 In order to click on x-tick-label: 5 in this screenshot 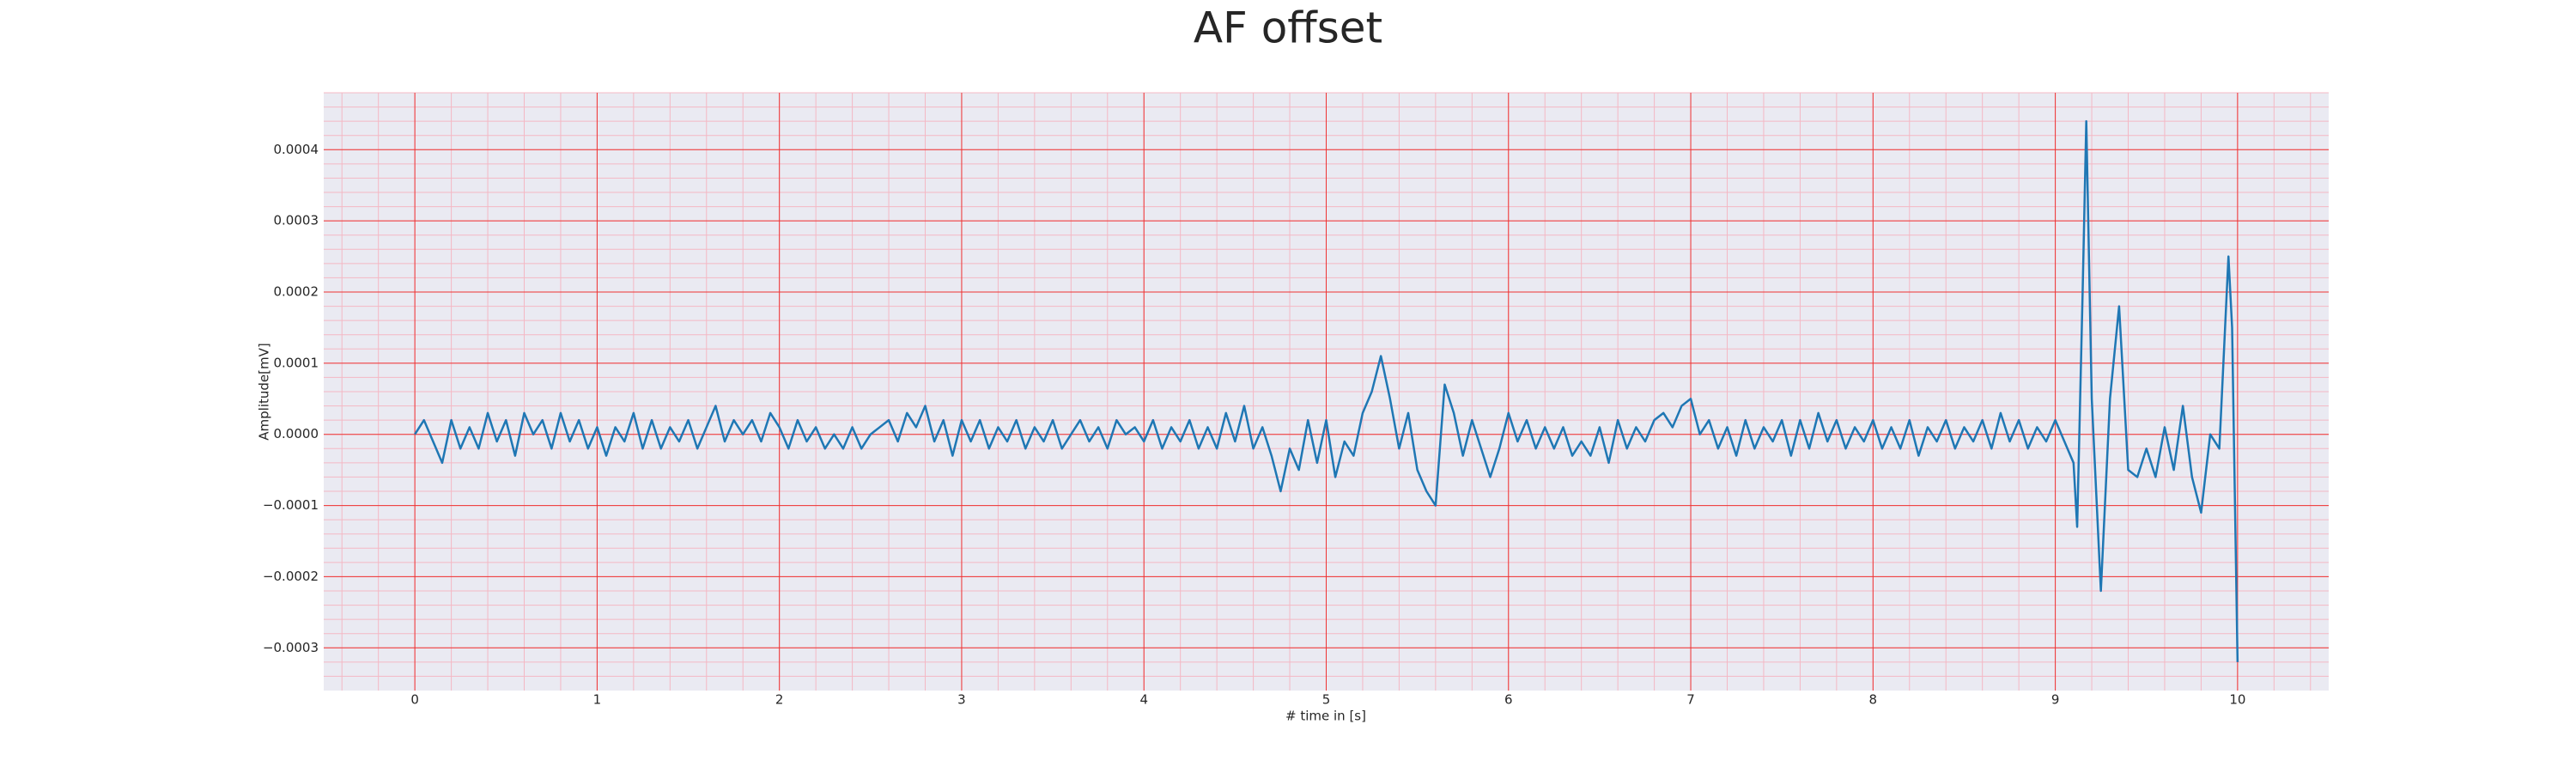, I will do `click(1327, 700)`.